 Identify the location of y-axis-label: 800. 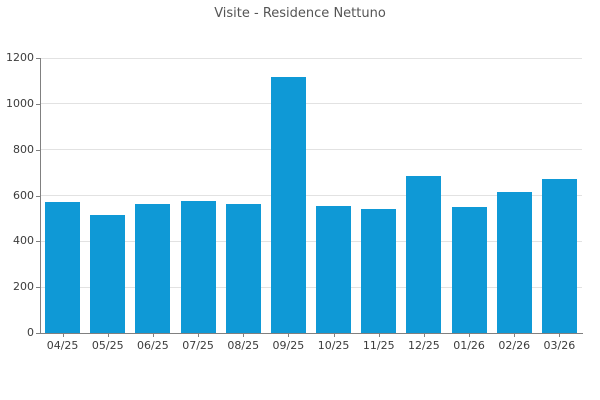
(23, 149).